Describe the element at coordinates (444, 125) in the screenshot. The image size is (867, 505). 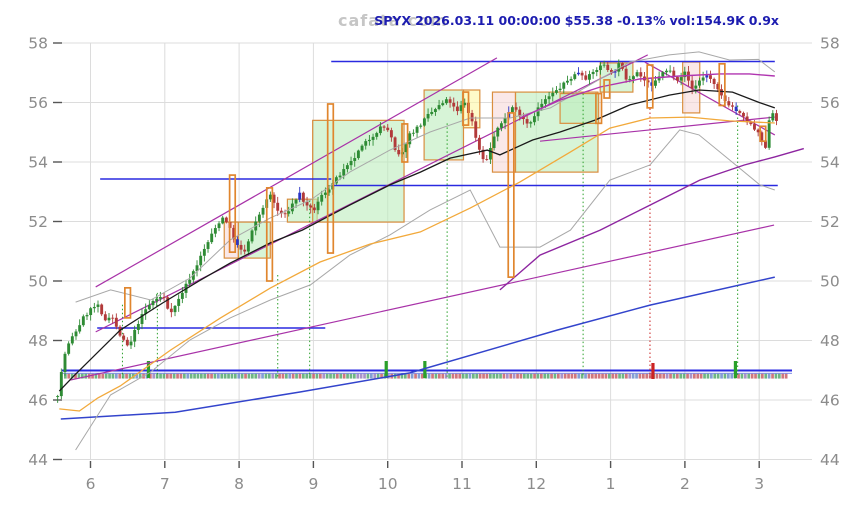
I see `zone-green` at that location.